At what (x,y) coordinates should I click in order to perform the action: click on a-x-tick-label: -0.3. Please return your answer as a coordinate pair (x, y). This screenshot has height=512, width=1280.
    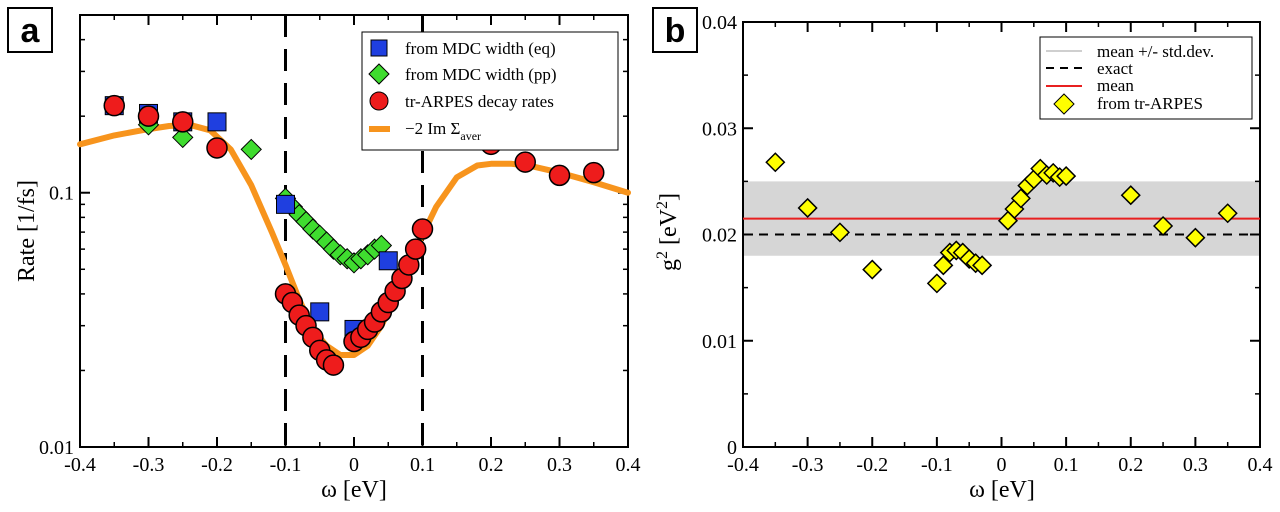
    Looking at the image, I should click on (149, 465).